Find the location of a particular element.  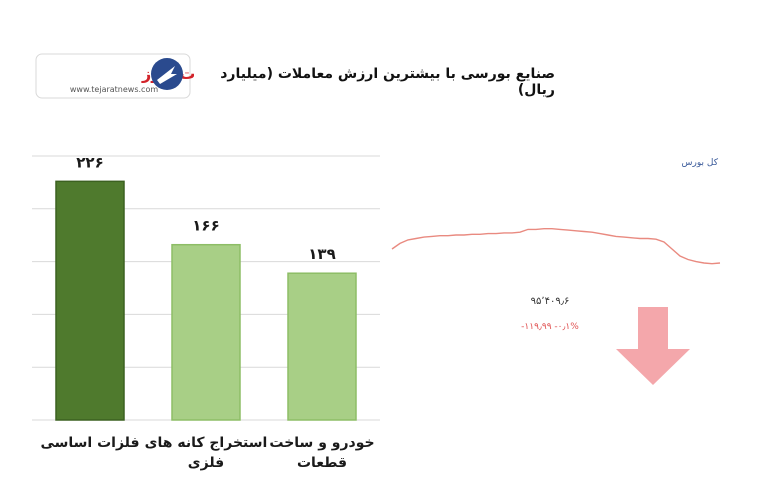

value-label: ۲۲۶ is located at coordinates (89, 162).